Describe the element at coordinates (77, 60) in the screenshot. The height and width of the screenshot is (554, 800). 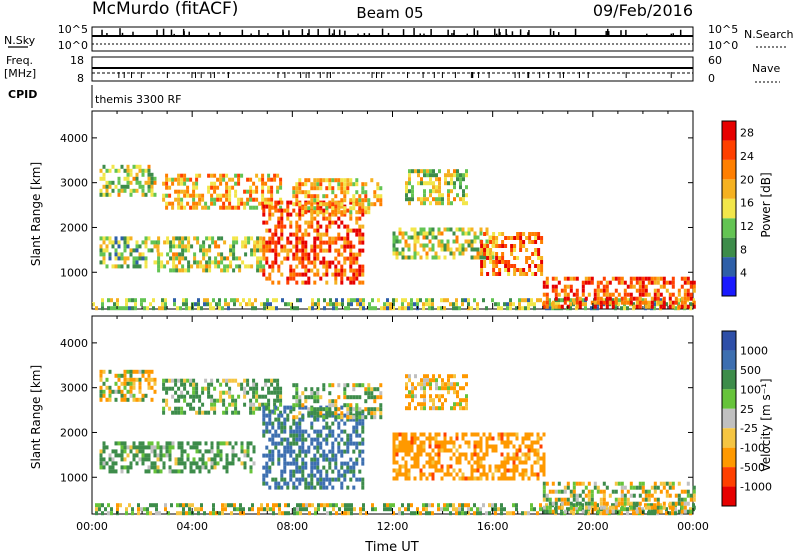
I see `freq-tick-top: 18` at that location.